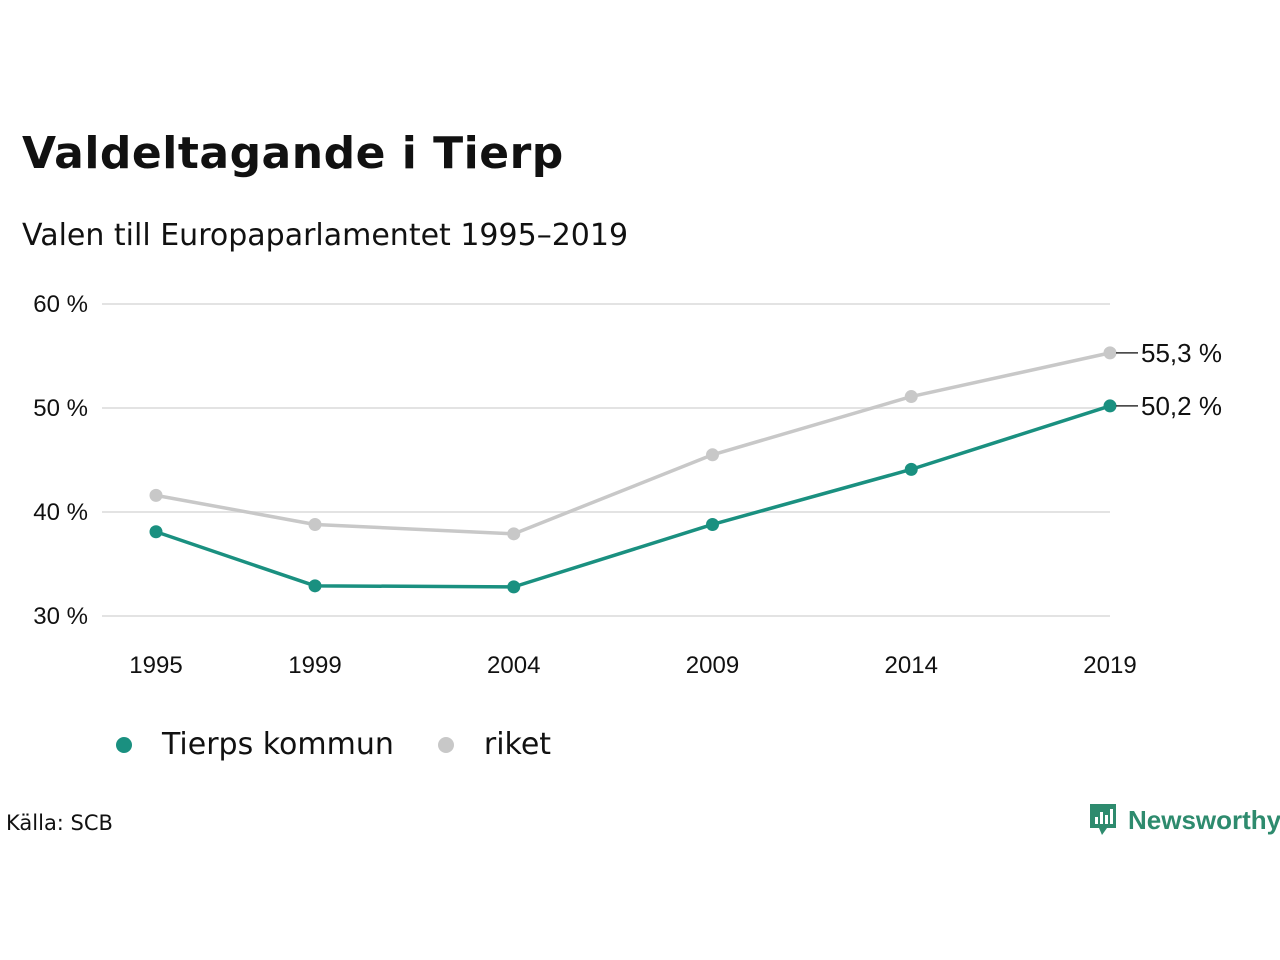 This screenshot has height=960, width=1280. Describe the element at coordinates (911, 665) in the screenshot. I see `x-tick-label: 2014` at that location.